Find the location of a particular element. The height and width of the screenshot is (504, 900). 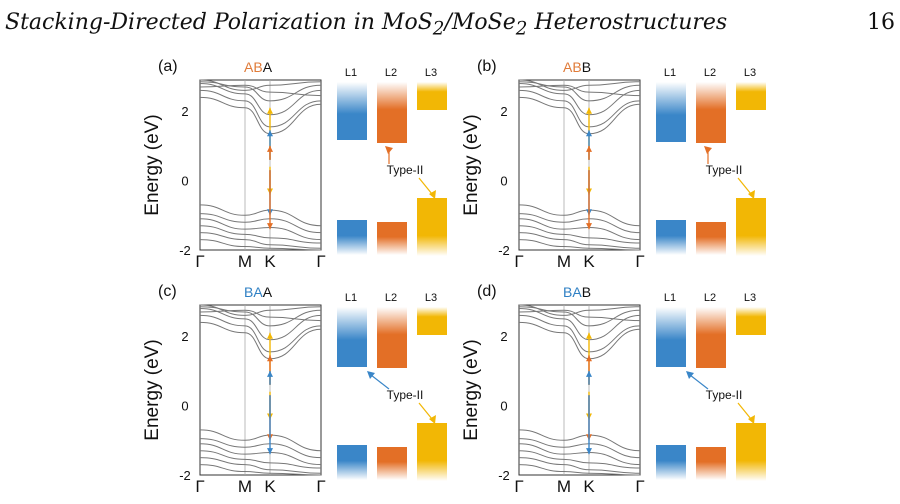

panel-label: (d) is located at coordinates (487, 291).